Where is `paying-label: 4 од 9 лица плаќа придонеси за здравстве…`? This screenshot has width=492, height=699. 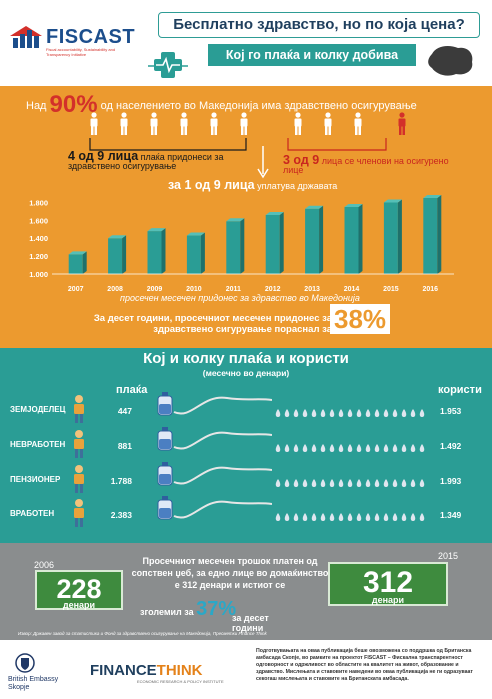 paying-label: 4 од 9 лица плаќа придонеси за здравстве… is located at coordinates (153, 160).